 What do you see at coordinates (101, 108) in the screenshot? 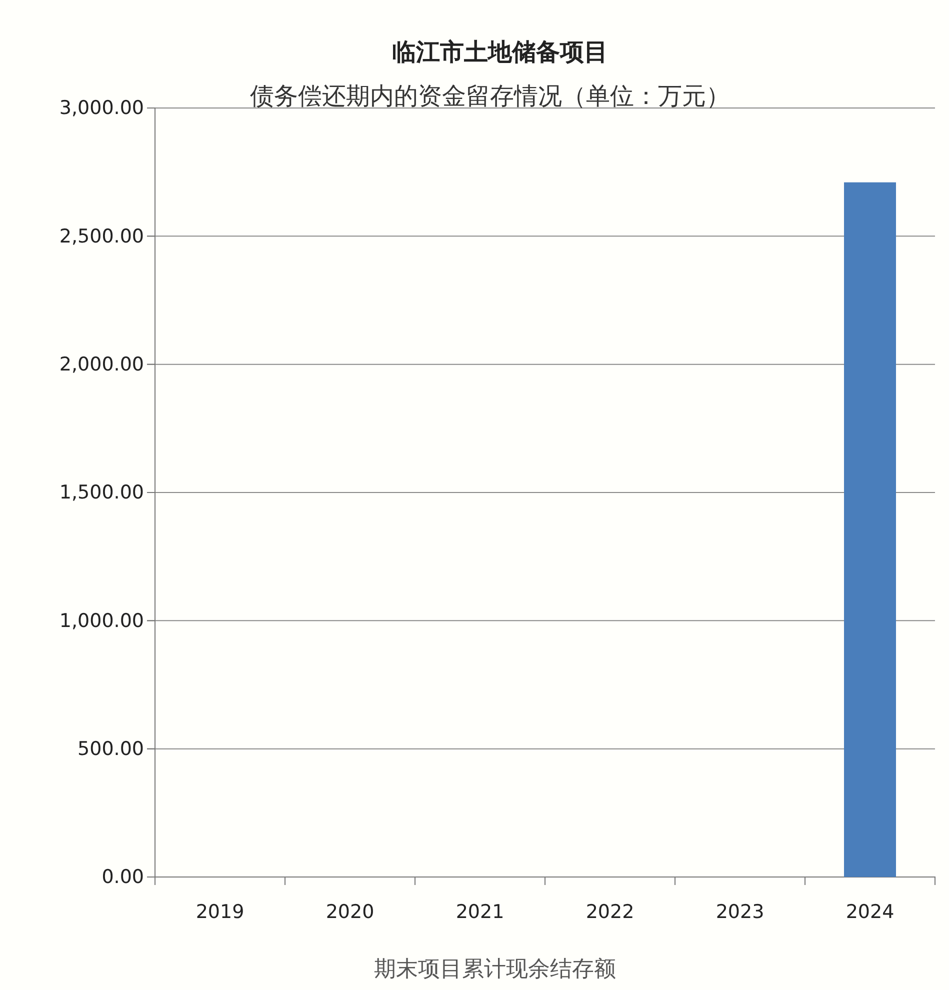
I see `y-tick-label: 3,000.00` at bounding box center [101, 108].